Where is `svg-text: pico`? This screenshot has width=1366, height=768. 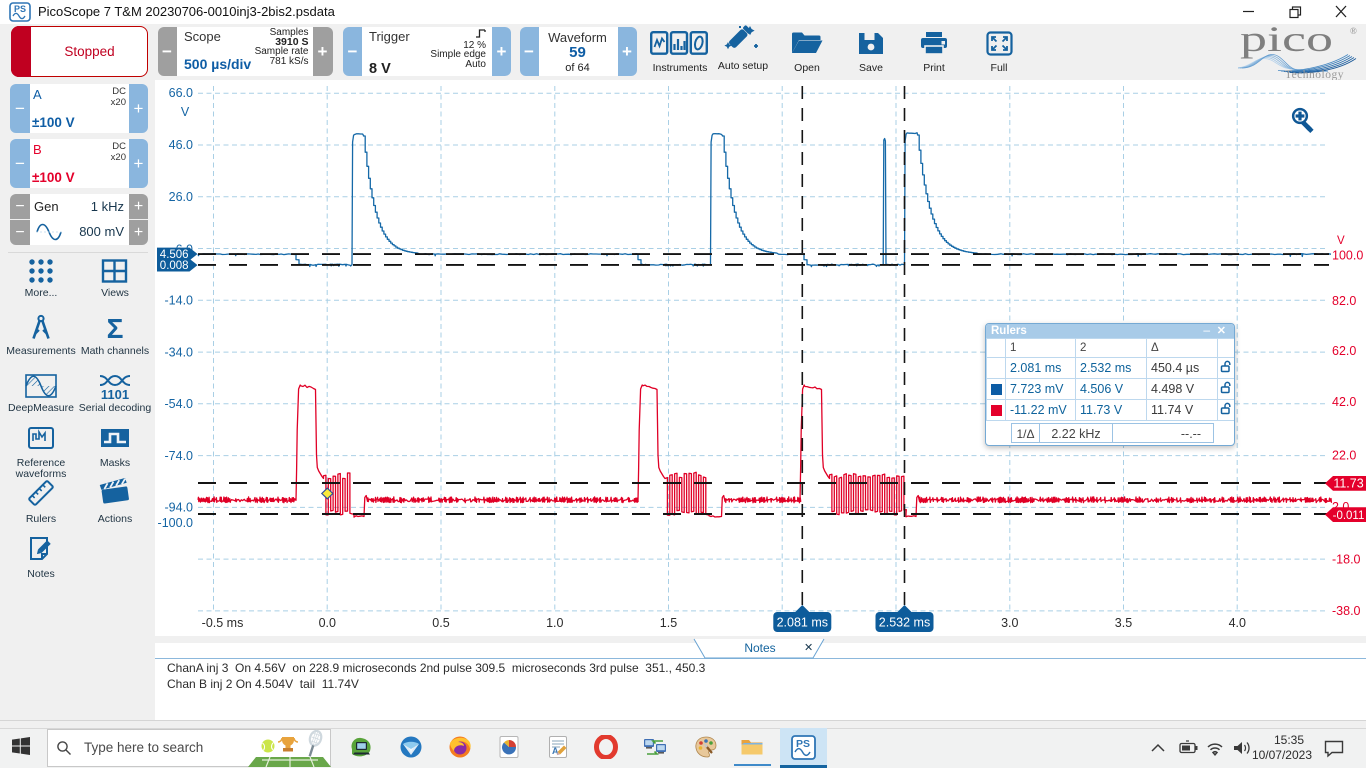 svg-text: pico is located at coordinates (1286, 41).